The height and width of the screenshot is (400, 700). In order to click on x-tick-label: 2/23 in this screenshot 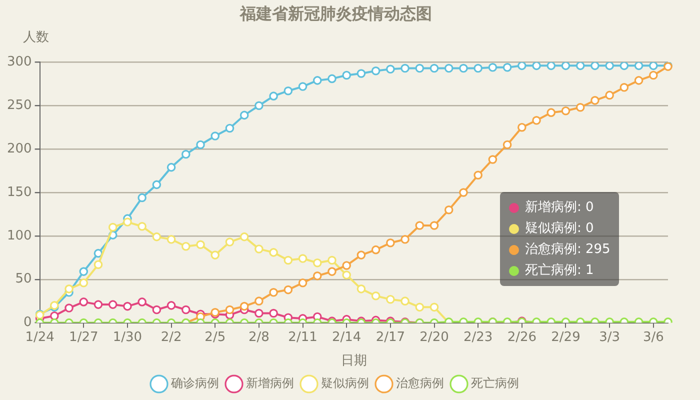, I will do `click(478, 337)`.